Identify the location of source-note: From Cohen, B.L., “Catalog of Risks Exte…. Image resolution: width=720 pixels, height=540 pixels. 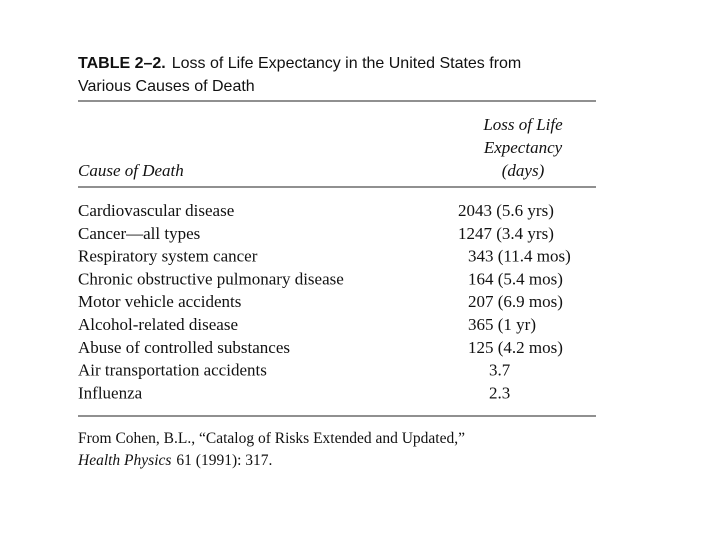
(271, 438).